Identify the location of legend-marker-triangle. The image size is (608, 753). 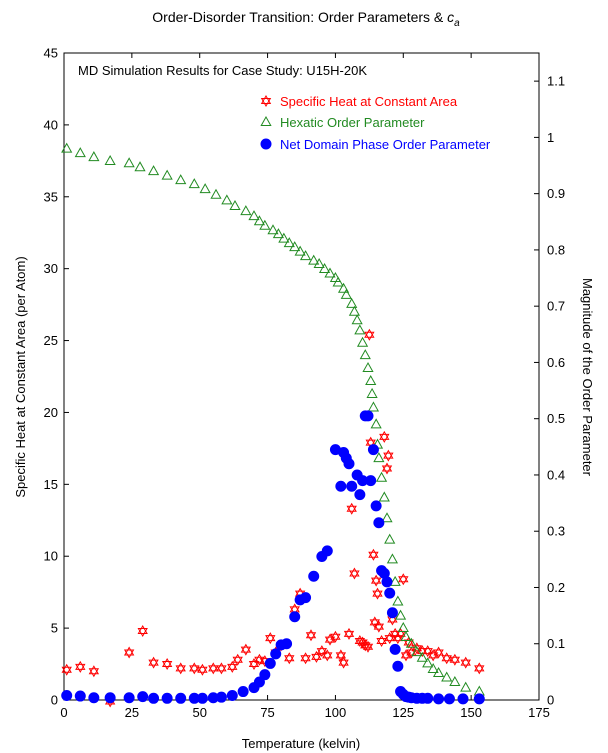
(266, 120).